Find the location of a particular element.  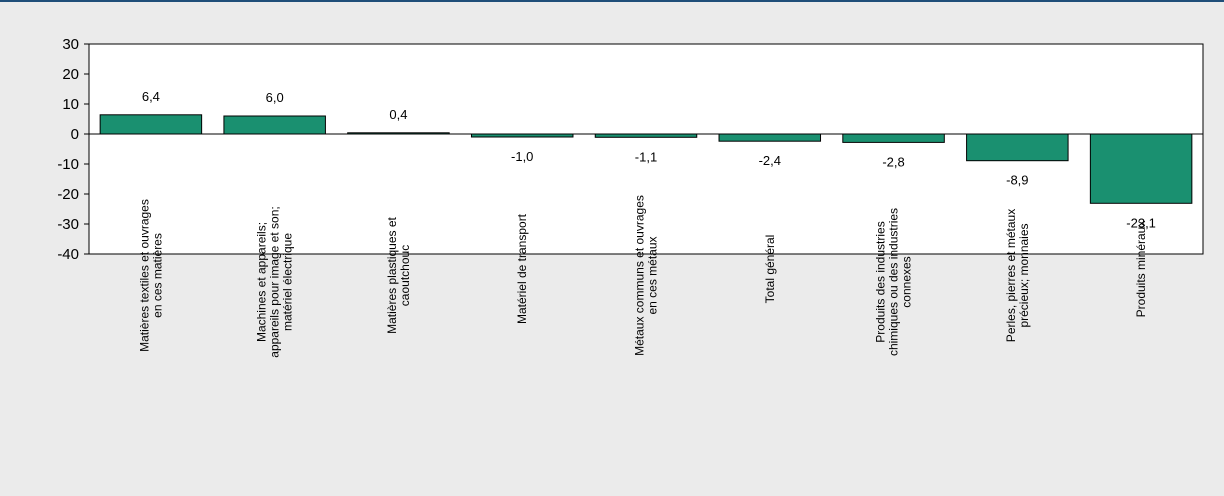

category-label-line: chimiques ou des industries is located at coordinates (894, 282).